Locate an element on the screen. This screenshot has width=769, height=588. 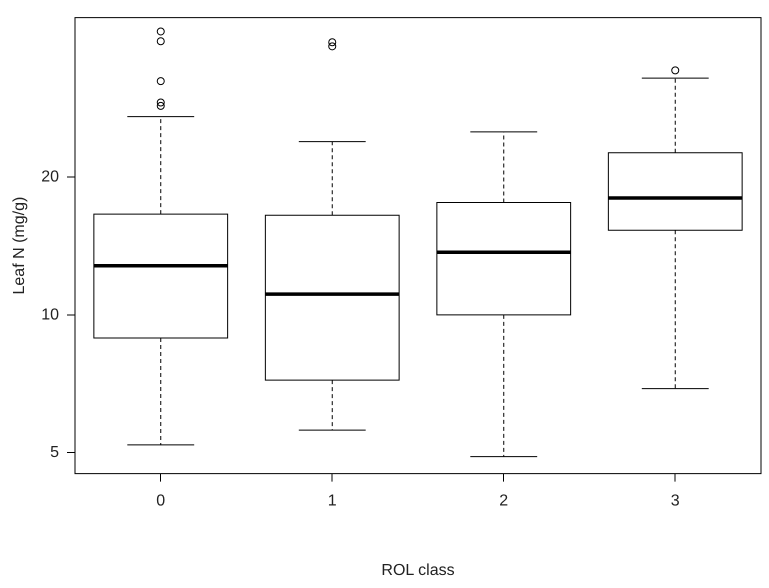
x-tick-label: 1 is located at coordinates (332, 501).